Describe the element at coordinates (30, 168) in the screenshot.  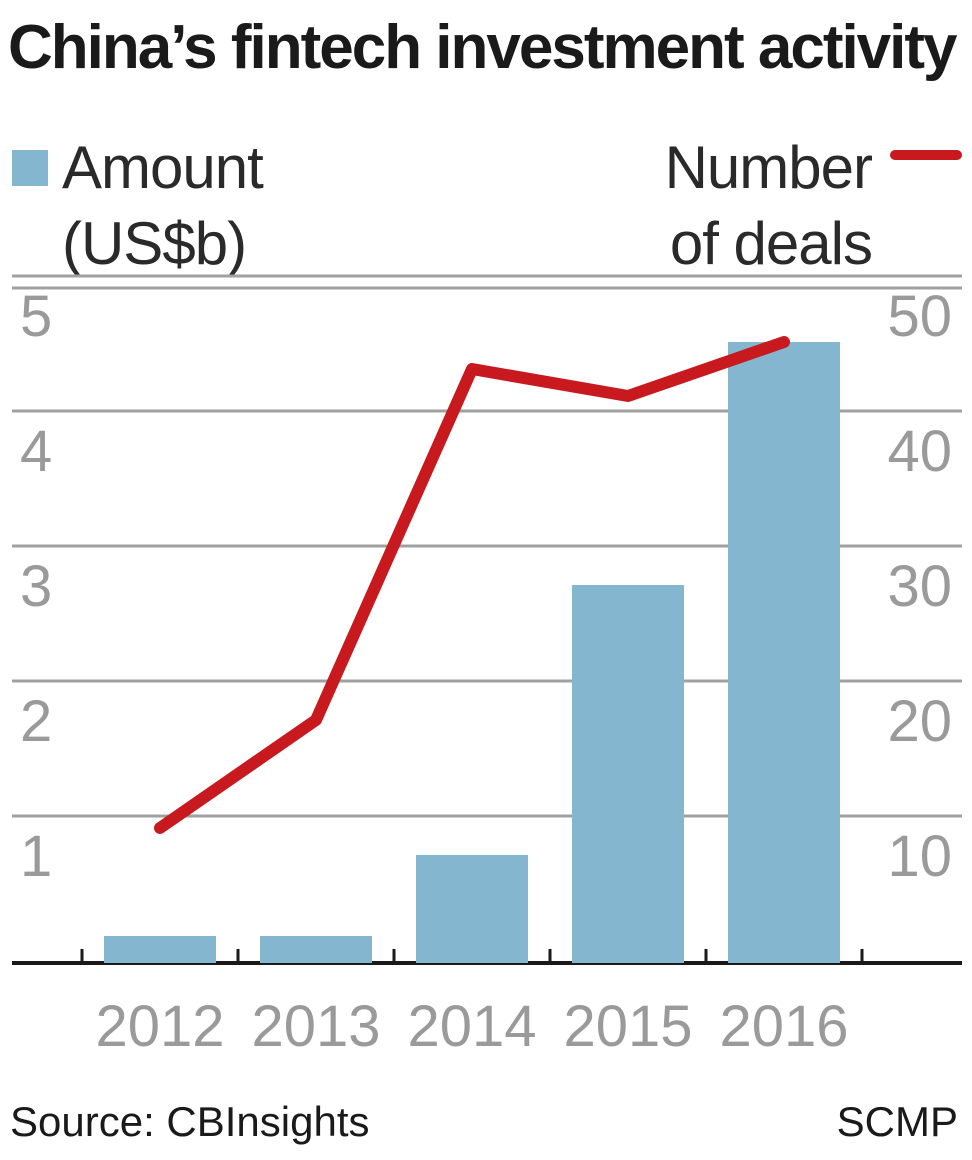
I see `legend-amount-swatch` at that location.